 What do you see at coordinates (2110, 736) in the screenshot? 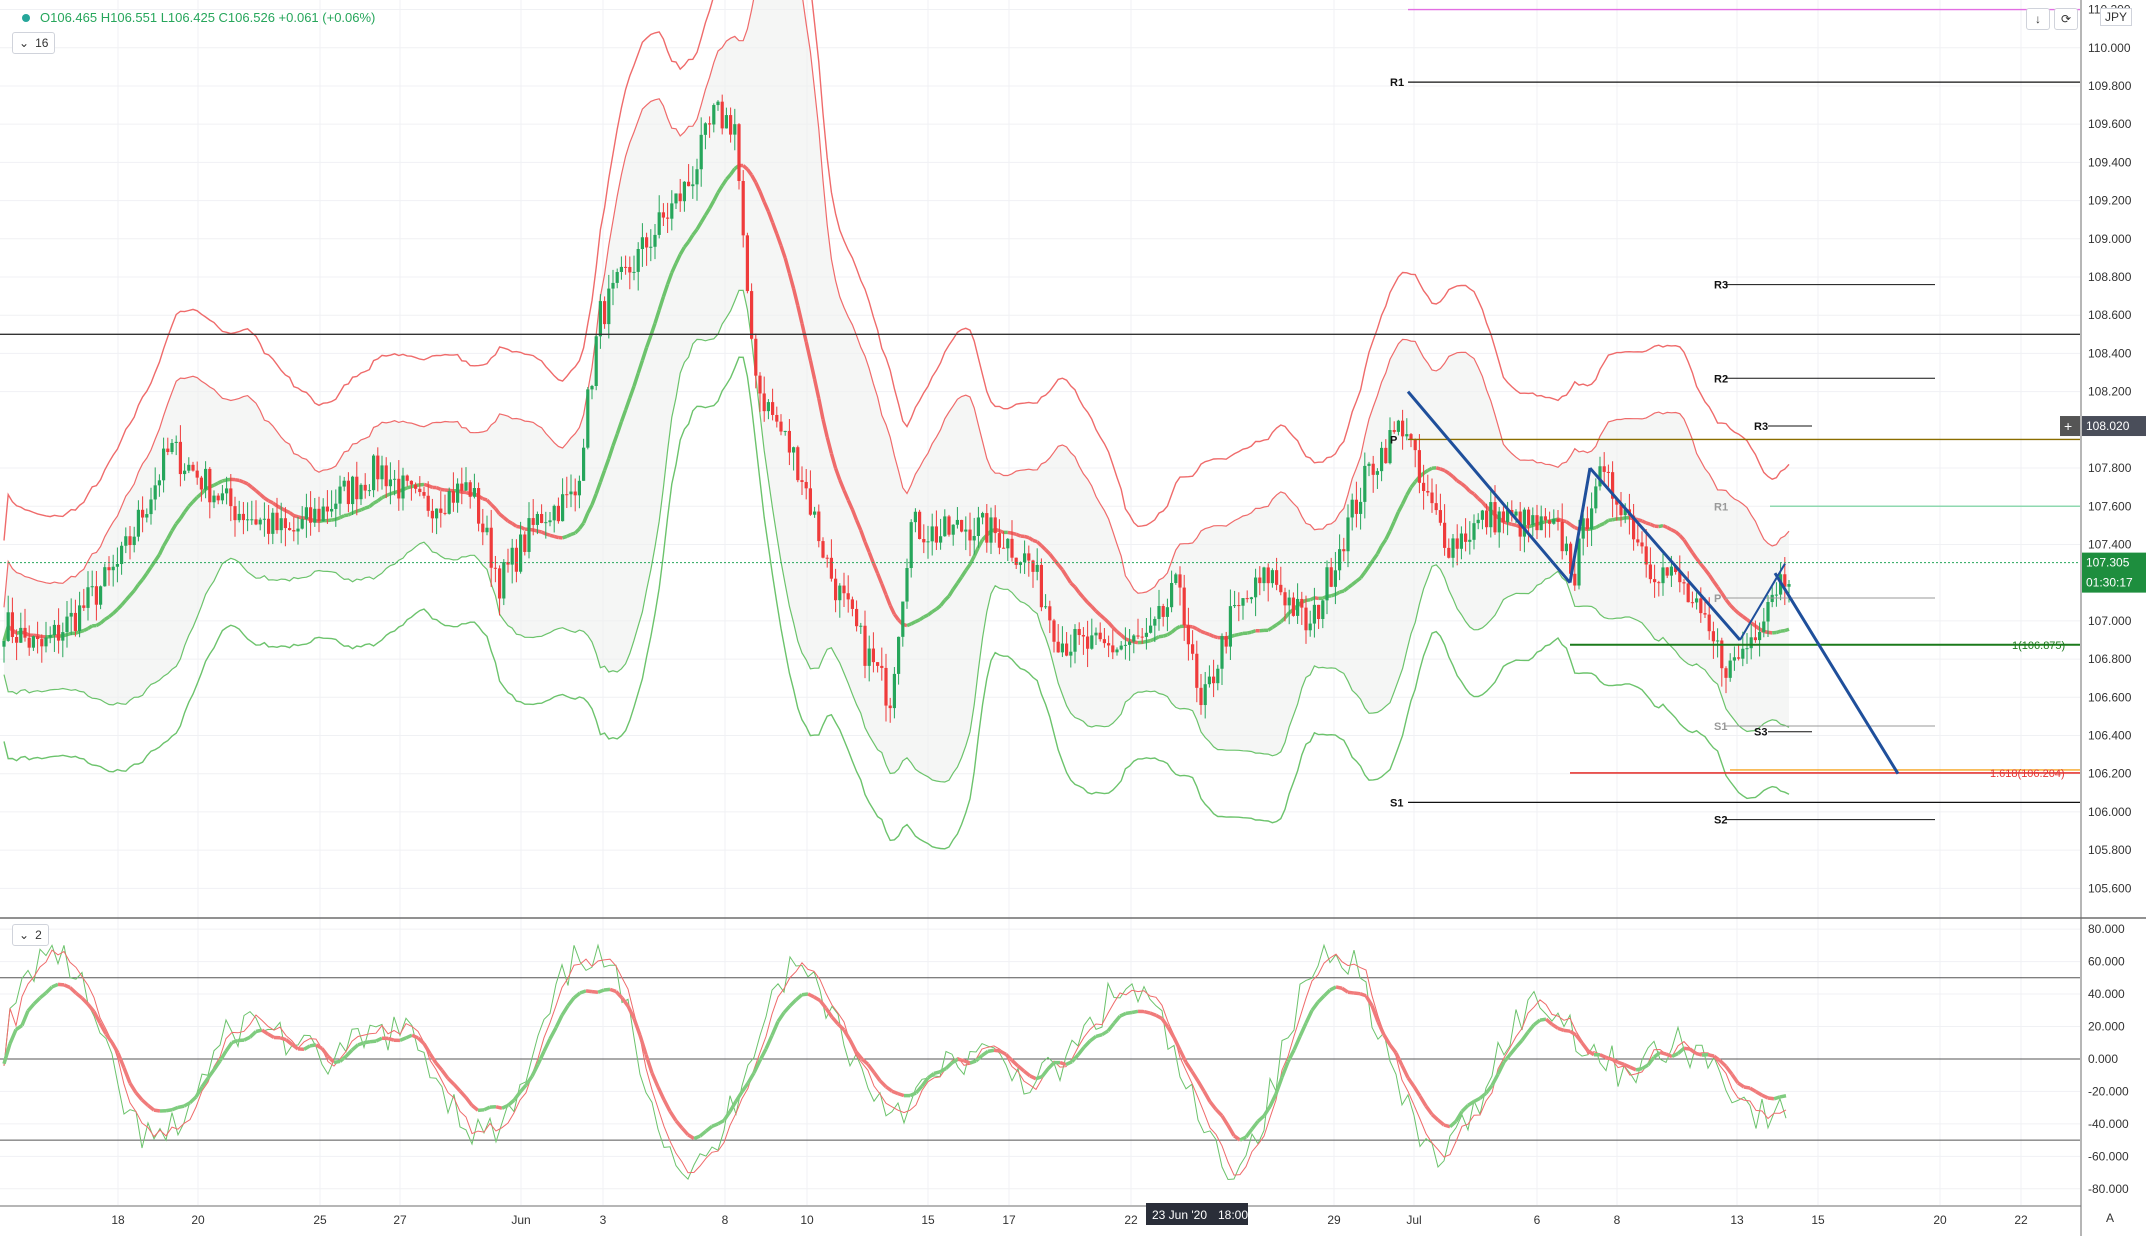
I see `price-tick-label: 106.400` at bounding box center [2110, 736].